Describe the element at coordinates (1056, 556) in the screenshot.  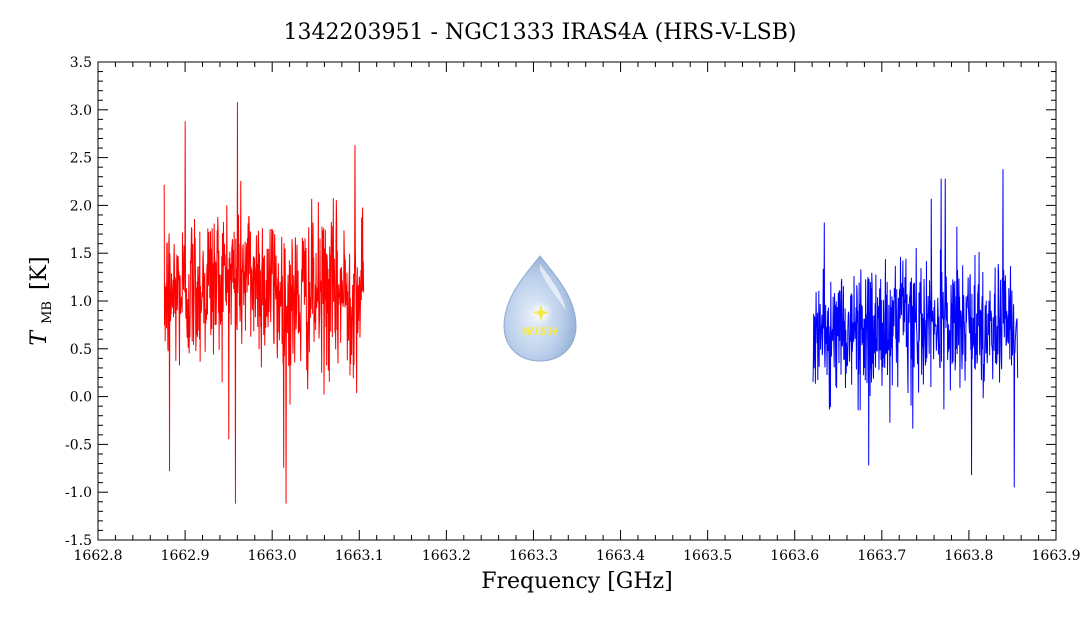
I see `x-tick-label: 1663.9` at that location.